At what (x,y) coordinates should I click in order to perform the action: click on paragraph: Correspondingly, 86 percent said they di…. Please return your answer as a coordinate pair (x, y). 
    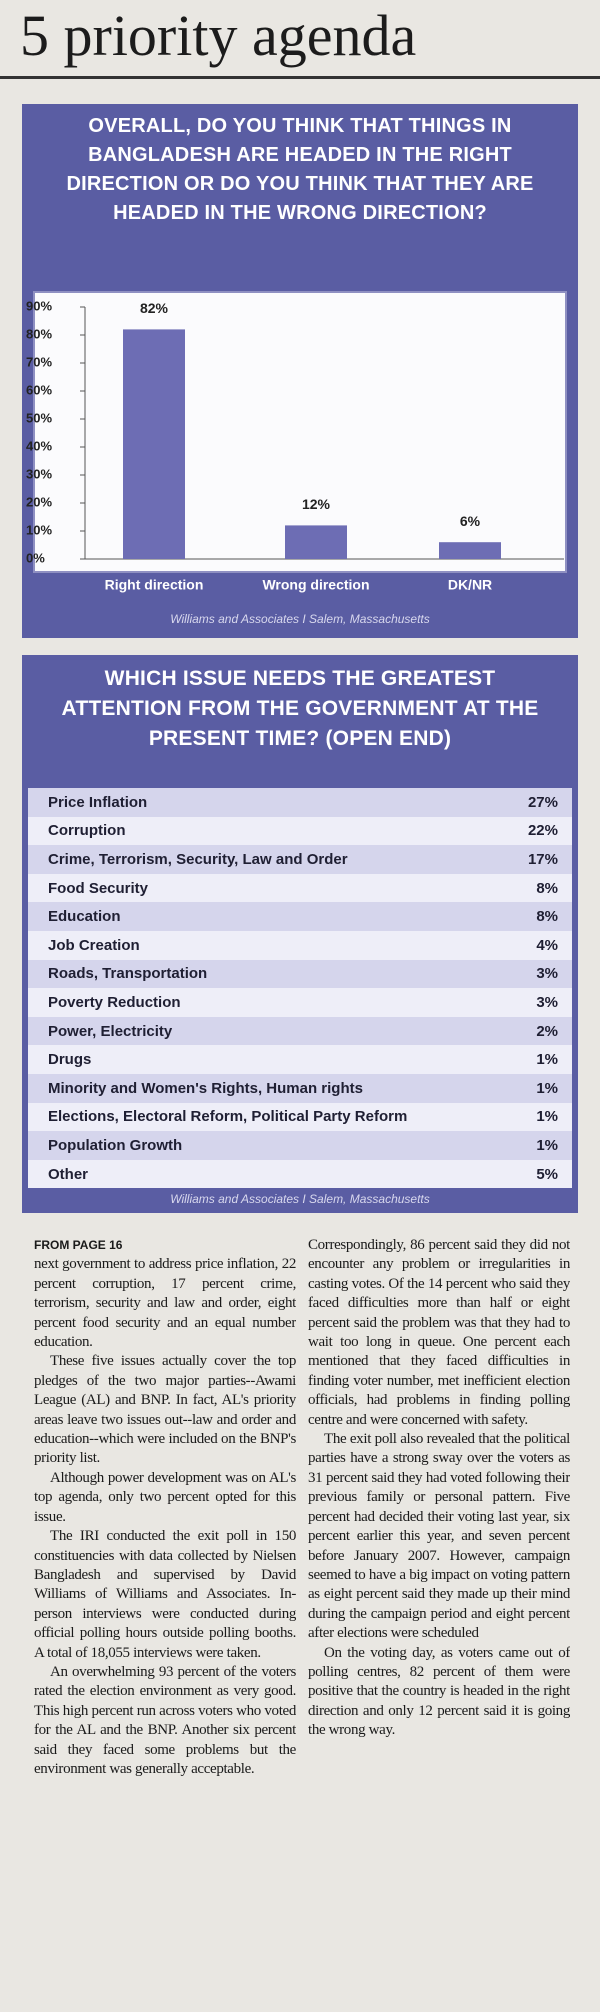
    Looking at the image, I should click on (439, 1332).